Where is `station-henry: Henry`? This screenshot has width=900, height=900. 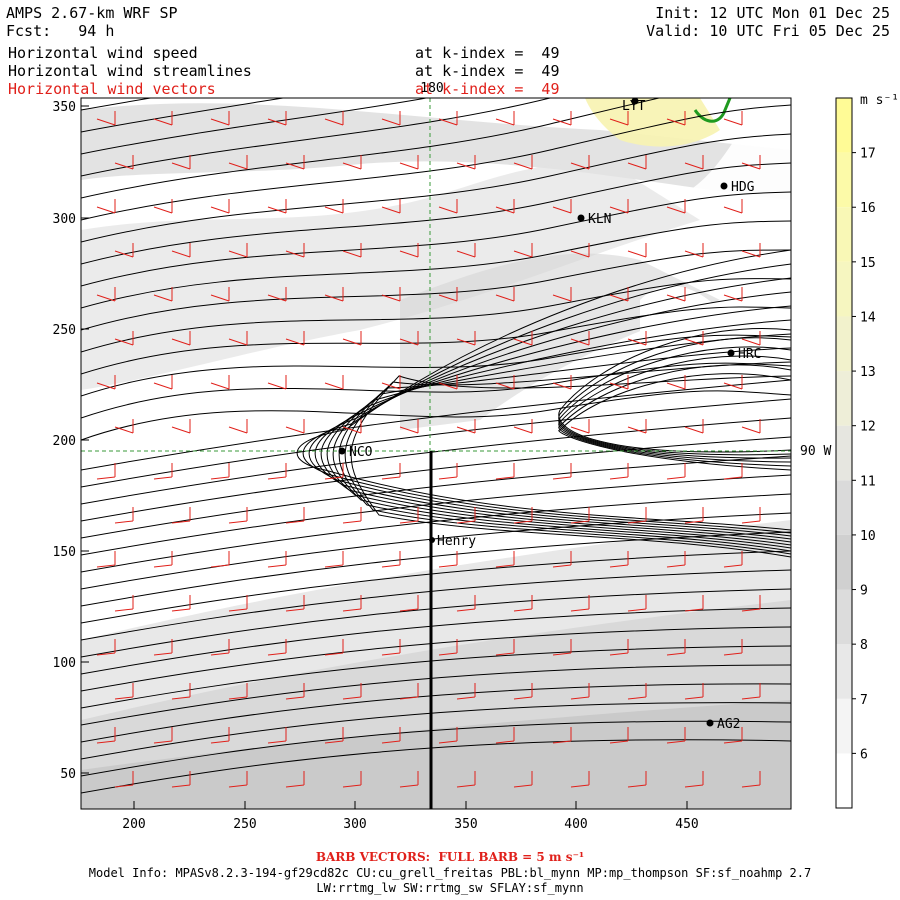
station-henry: Henry is located at coordinates (452, 541).